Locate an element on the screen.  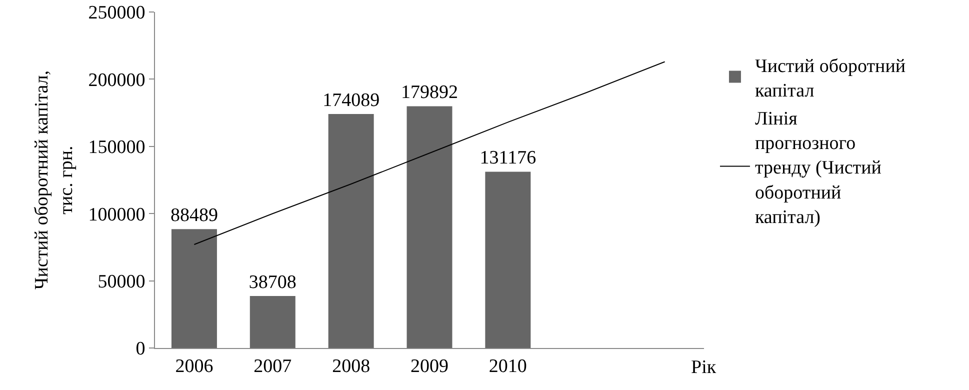
x-tick-label: 2006 is located at coordinates (194, 366).